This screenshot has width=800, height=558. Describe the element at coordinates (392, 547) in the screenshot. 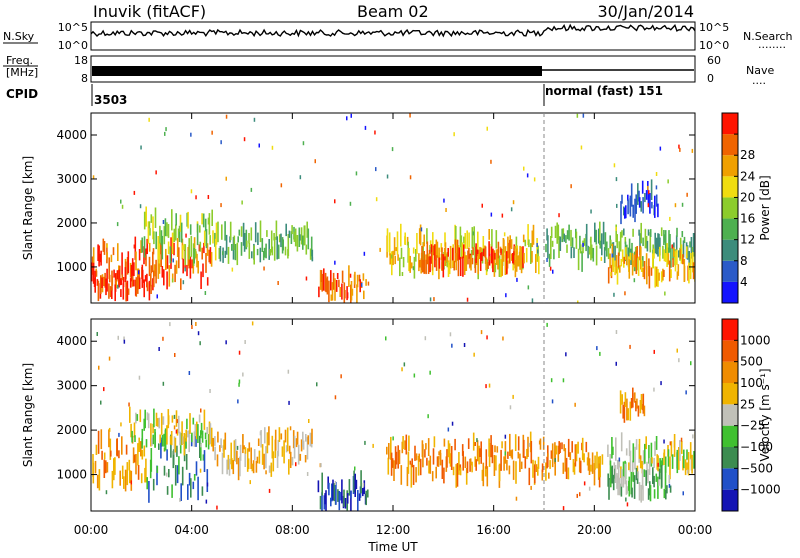

I see `x-axis-label: Time UT` at that location.